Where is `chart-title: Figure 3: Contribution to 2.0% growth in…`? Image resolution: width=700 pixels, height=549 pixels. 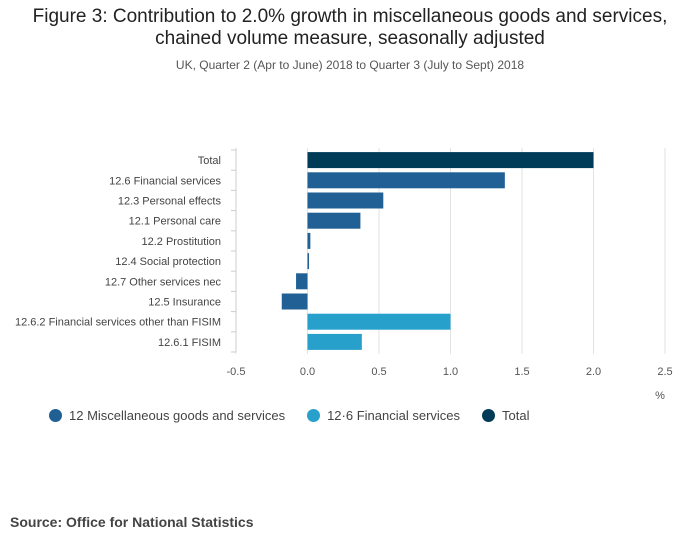 chart-title: Figure 3: Contribution to 2.0% growth in… is located at coordinates (350, 28).